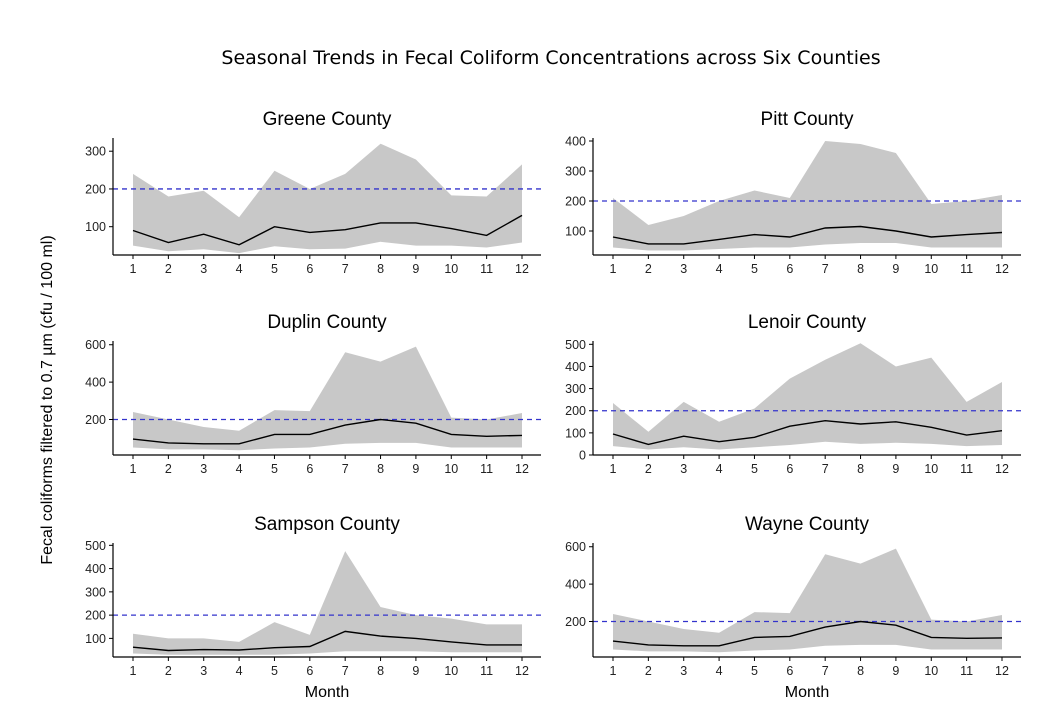 Image resolution: width=1051 pixels, height=728 pixels. I want to click on panel-title-wayne-county: Wayne County, so click(807, 524).